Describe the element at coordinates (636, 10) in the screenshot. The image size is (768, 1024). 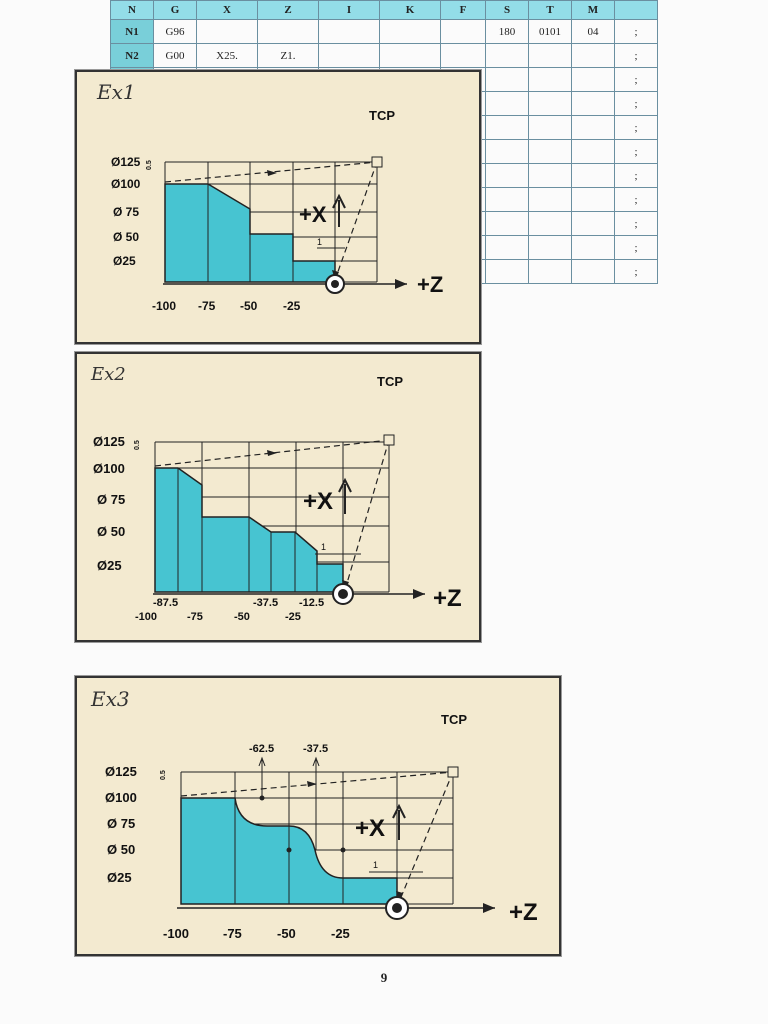
I see `column-header` at that location.